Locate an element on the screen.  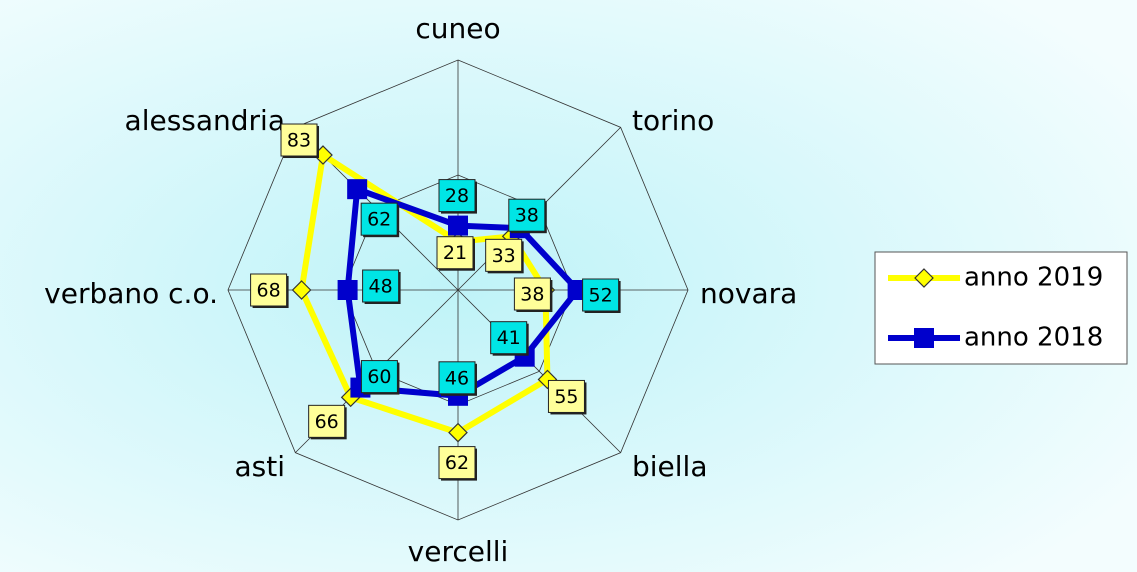
legend-label: anno 2019 is located at coordinates (1033, 278).